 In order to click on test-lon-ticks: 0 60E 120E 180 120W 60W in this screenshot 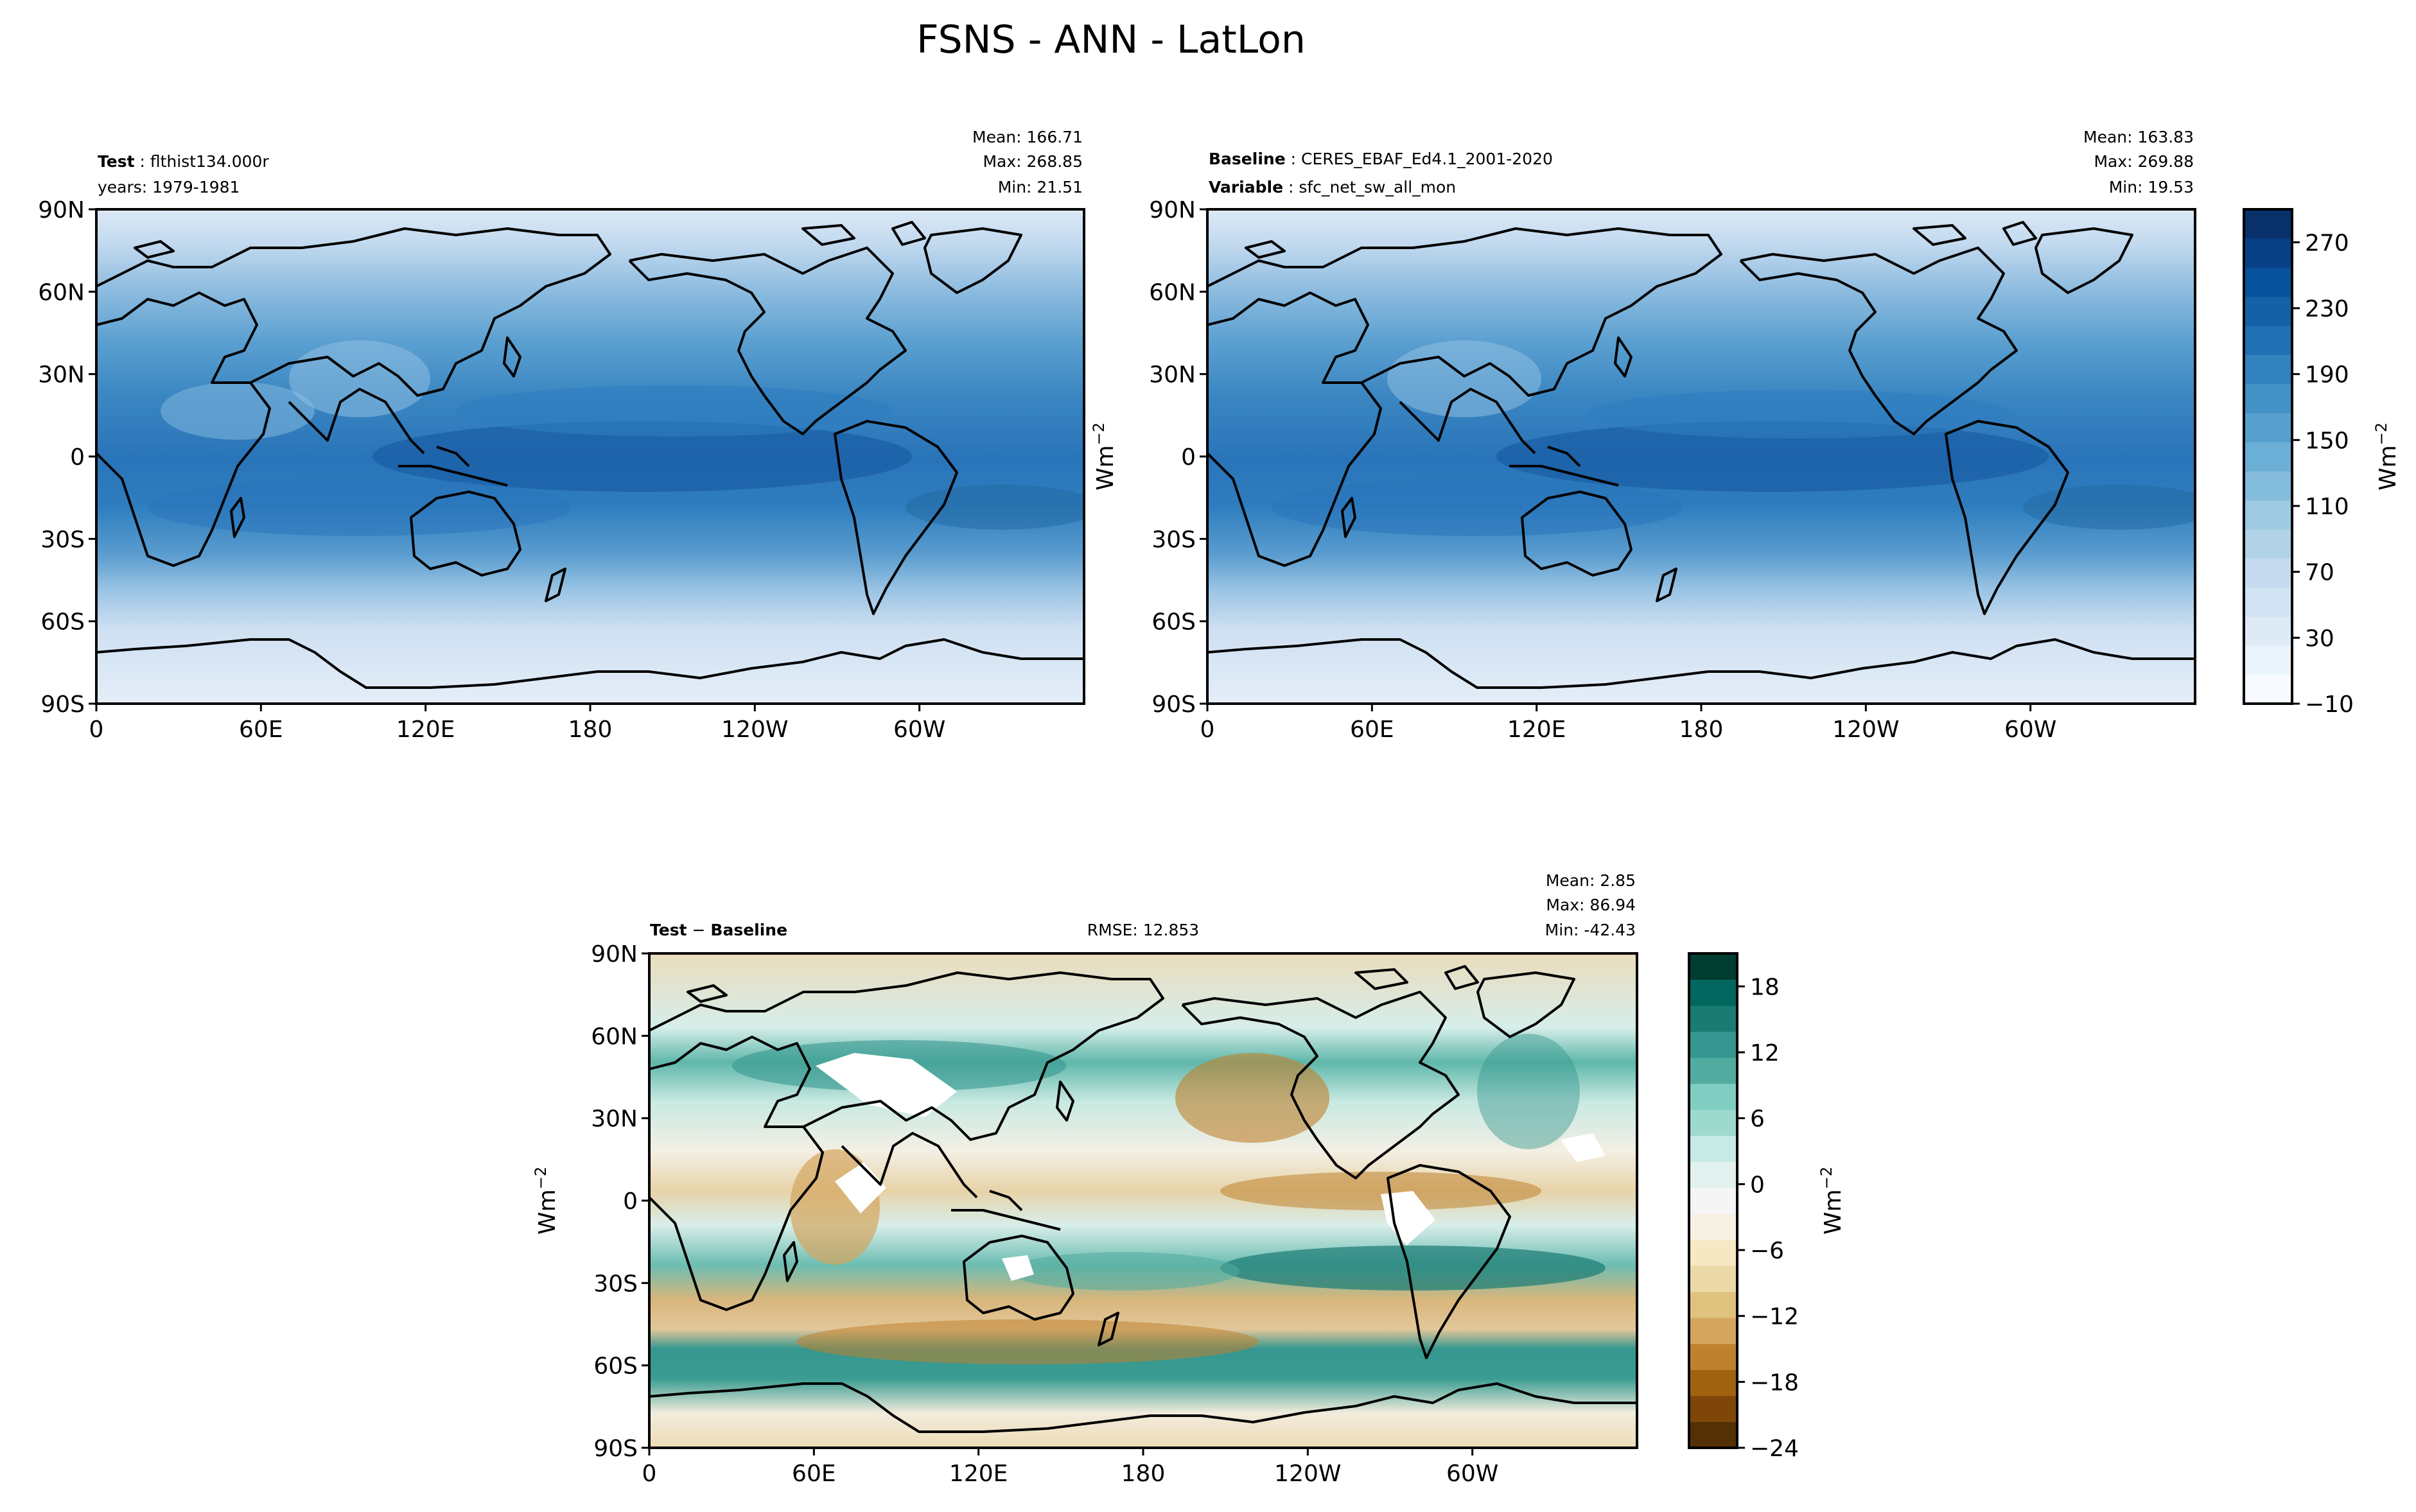, I will do `click(517, 723)`.